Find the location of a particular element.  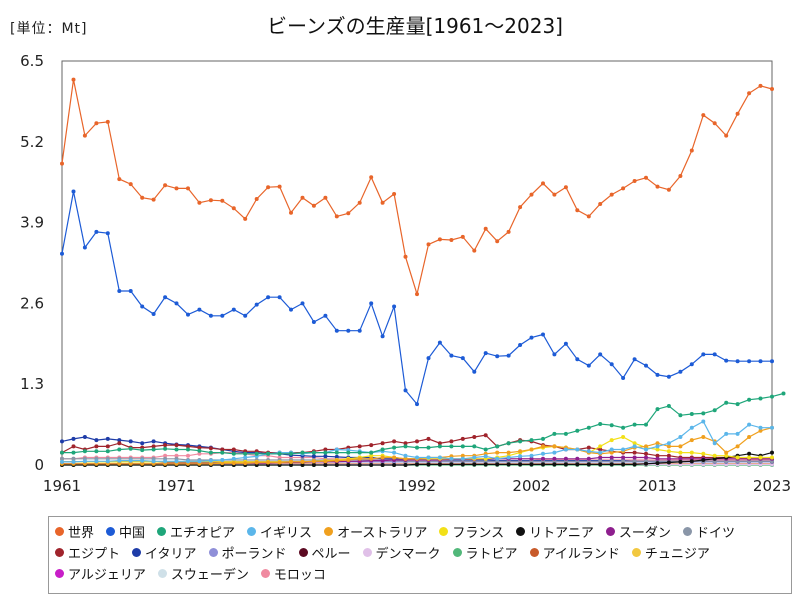

legend-label: ドイツ is located at coordinates (715, 533).